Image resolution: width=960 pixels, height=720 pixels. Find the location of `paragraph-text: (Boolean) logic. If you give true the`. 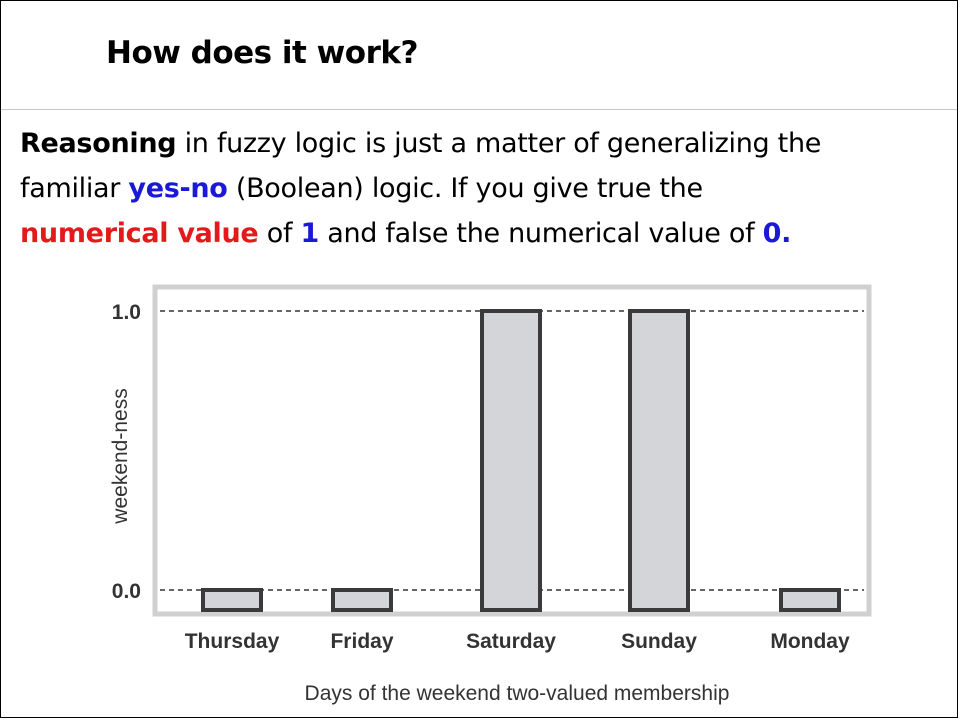

paragraph-text: (Boolean) logic. If you give true the is located at coordinates (465, 188).